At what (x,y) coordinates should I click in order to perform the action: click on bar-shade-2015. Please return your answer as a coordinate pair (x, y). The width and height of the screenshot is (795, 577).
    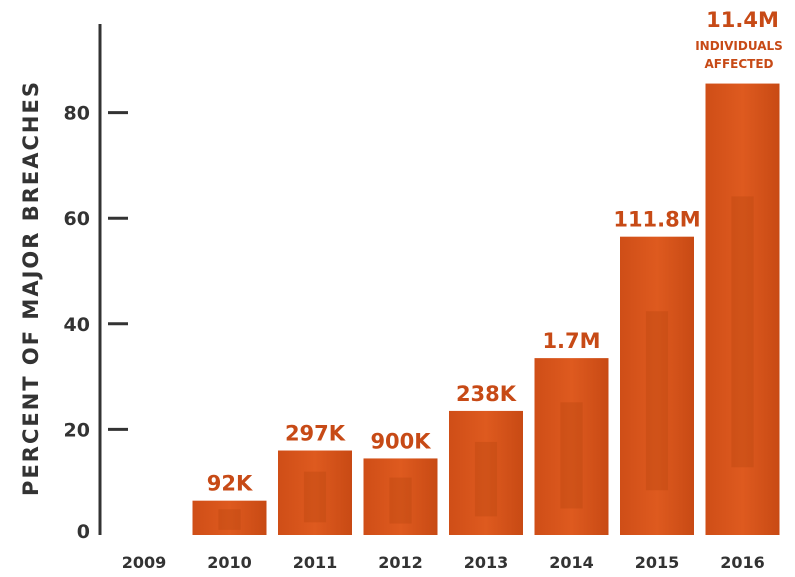
    Looking at the image, I should click on (657, 401).